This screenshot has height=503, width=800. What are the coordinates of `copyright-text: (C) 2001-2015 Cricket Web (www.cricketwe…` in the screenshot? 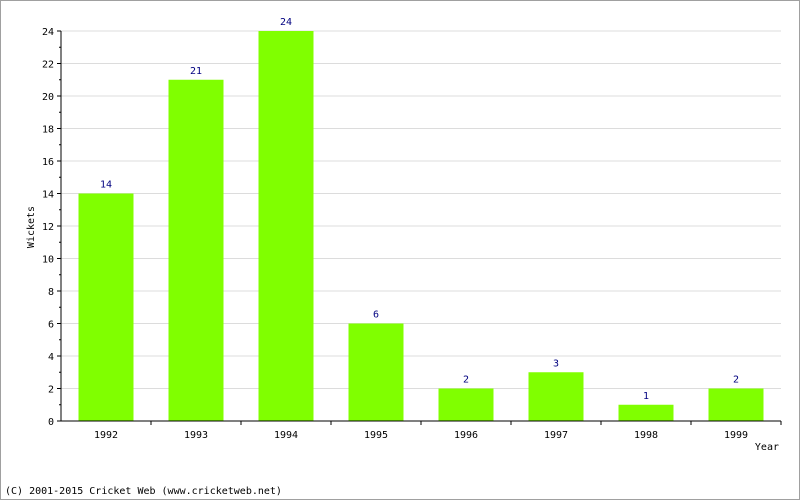 It's located at (143, 491).